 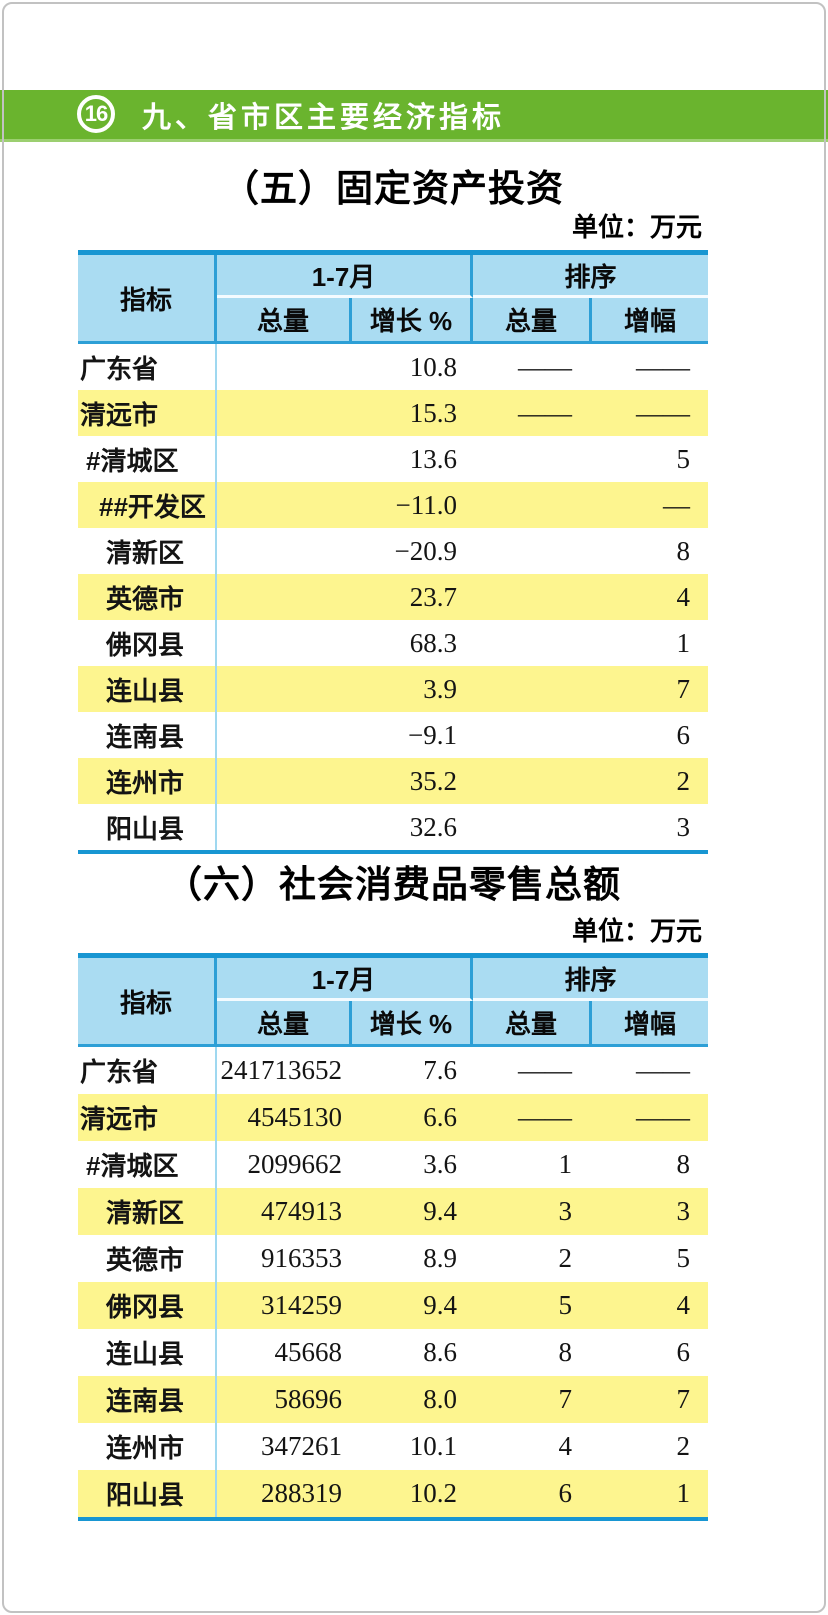 What do you see at coordinates (440, 1399) in the screenshot?
I see `cell-value: 8.0` at bounding box center [440, 1399].